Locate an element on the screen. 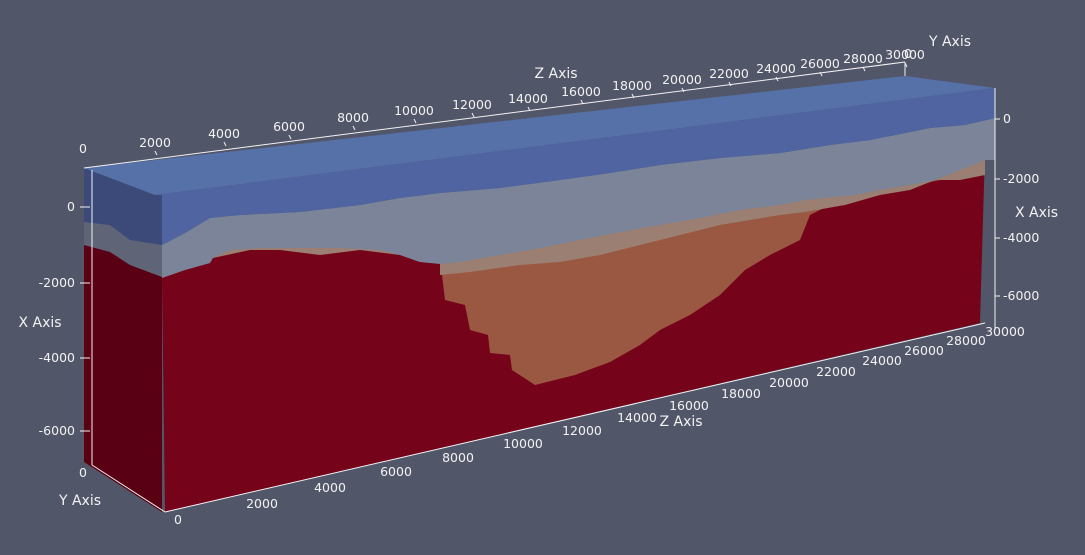 The width and height of the screenshot is (1085, 555). z-axis-top-tick-label: 10000 is located at coordinates (414, 110).